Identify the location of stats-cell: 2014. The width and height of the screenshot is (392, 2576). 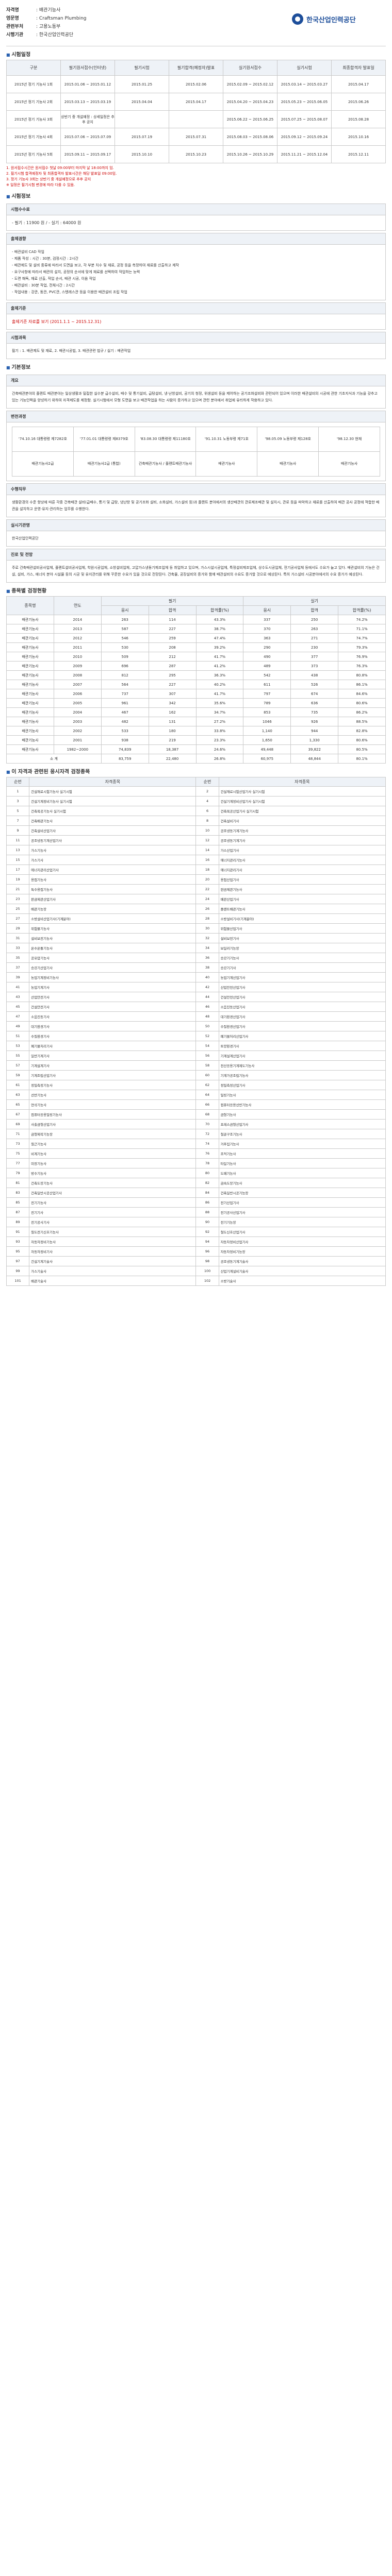
(77, 619).